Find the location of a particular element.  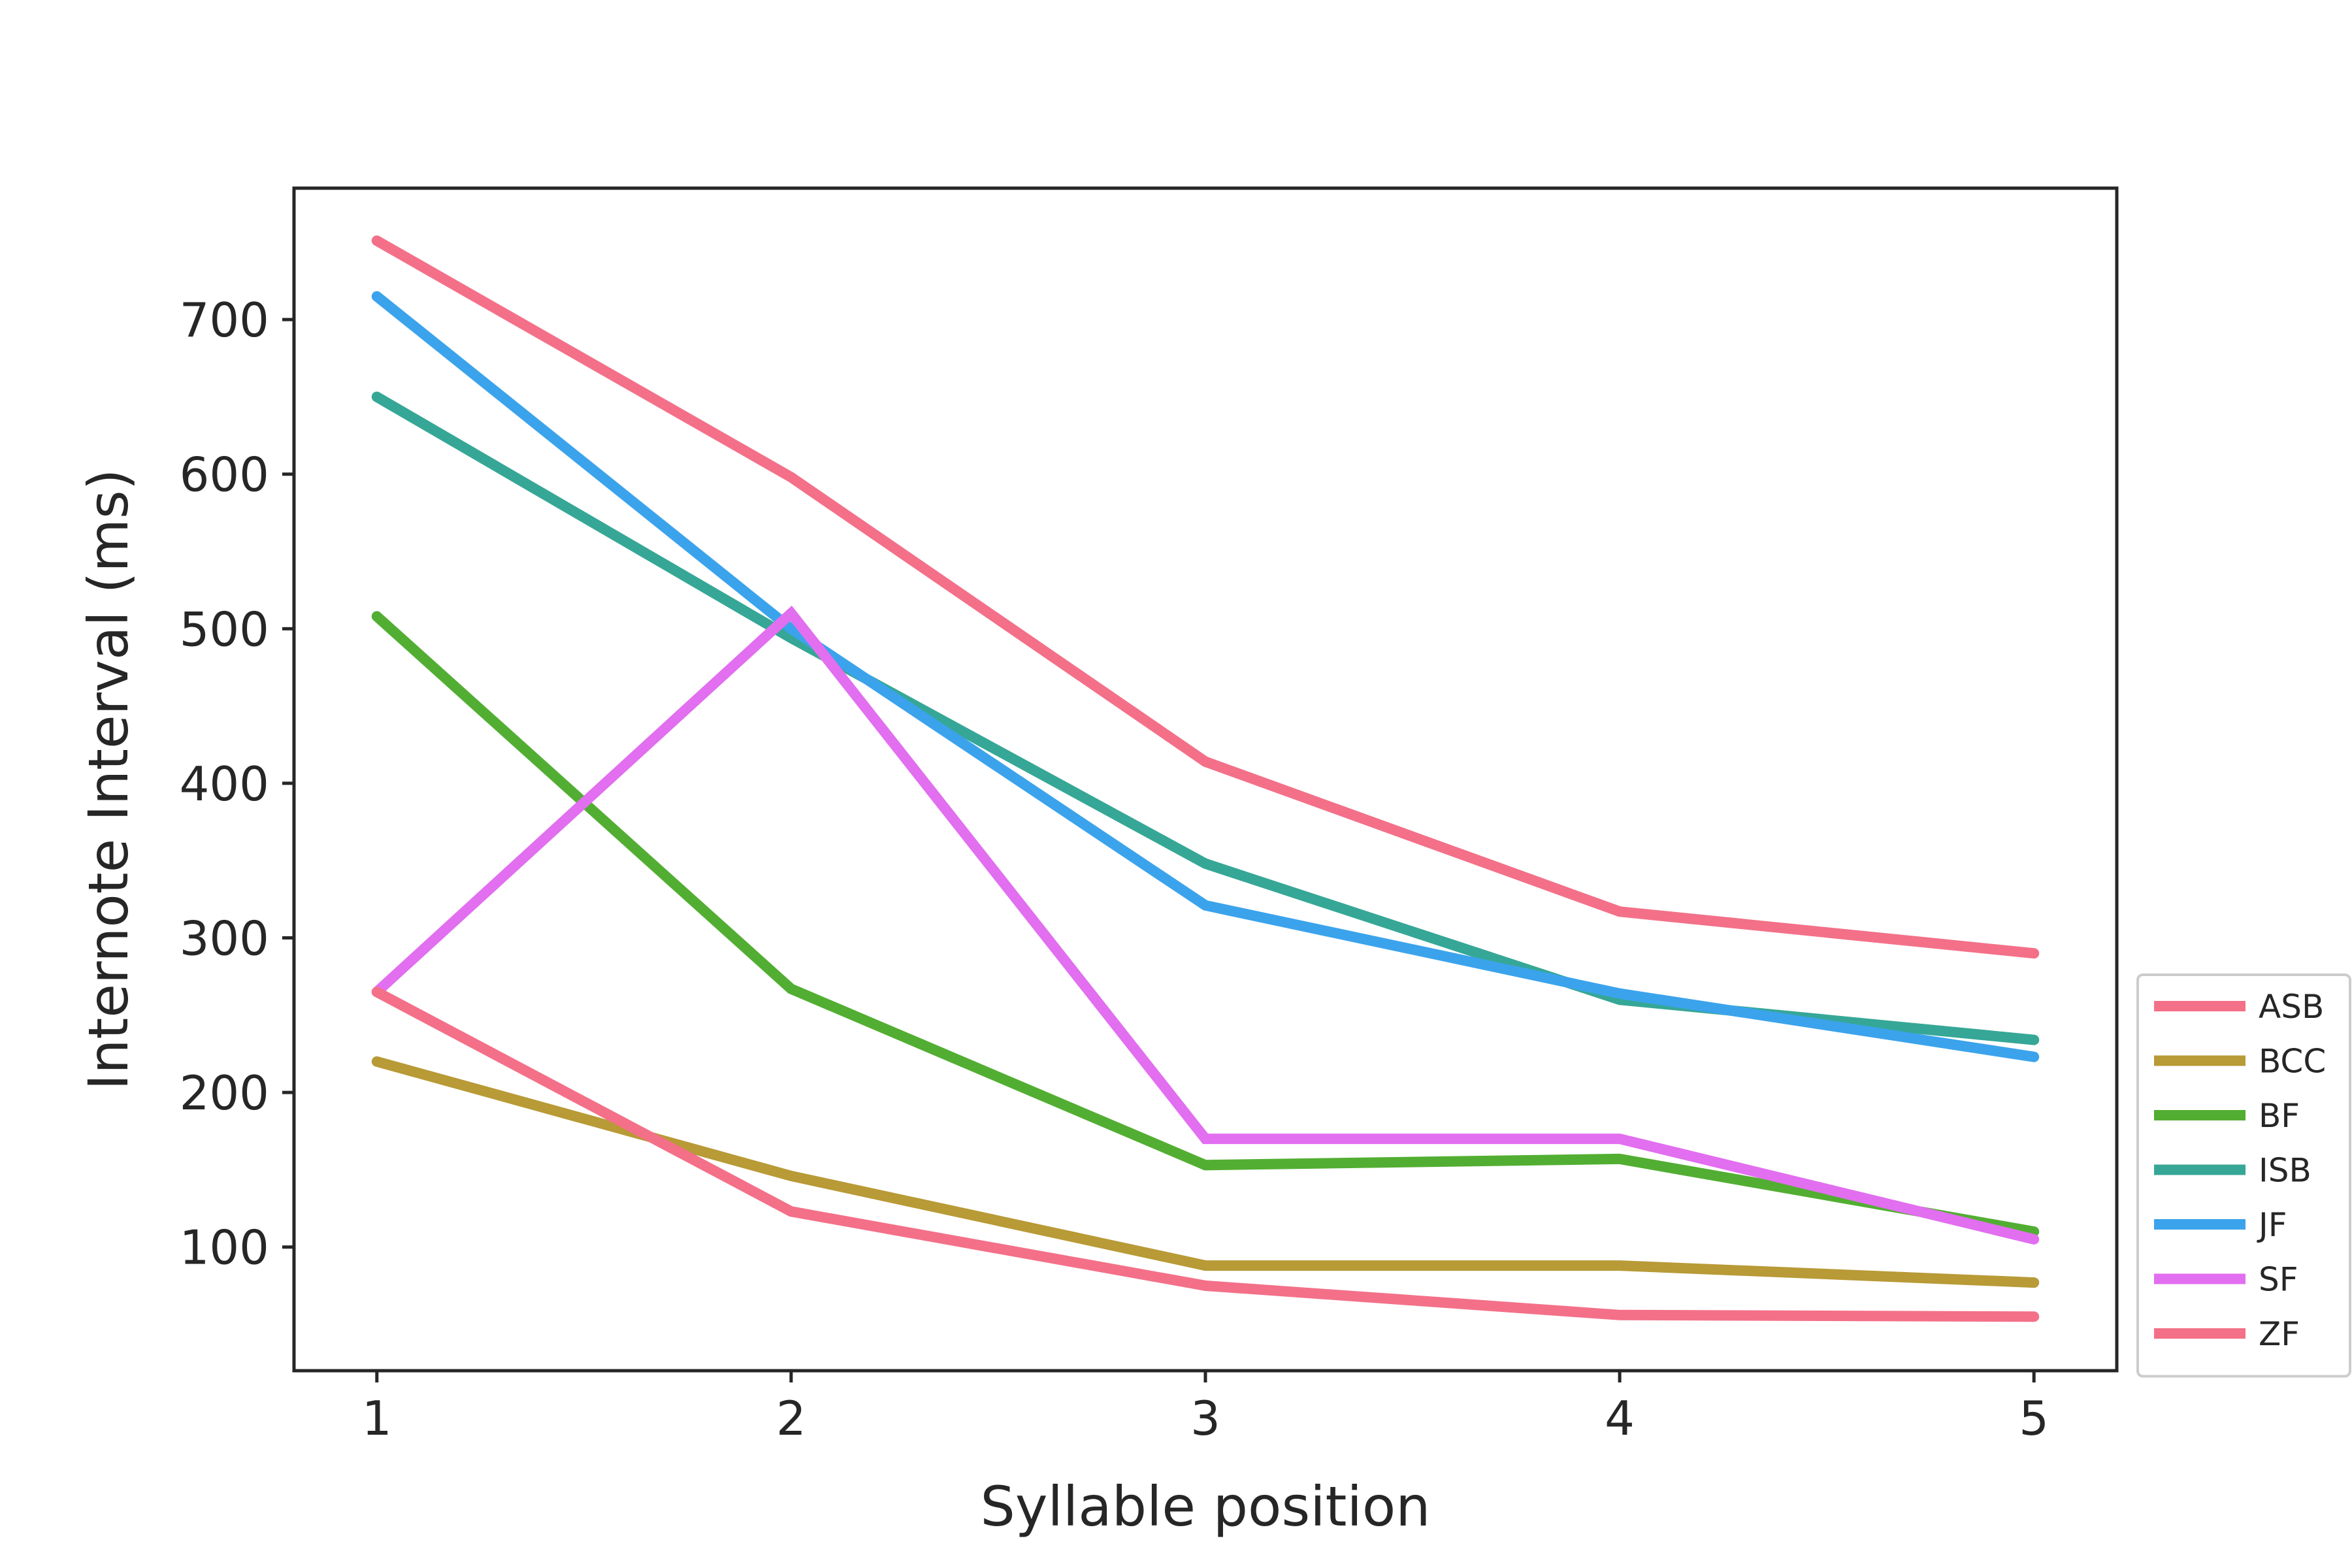

y-tick-label: 400 is located at coordinates (224, 784).